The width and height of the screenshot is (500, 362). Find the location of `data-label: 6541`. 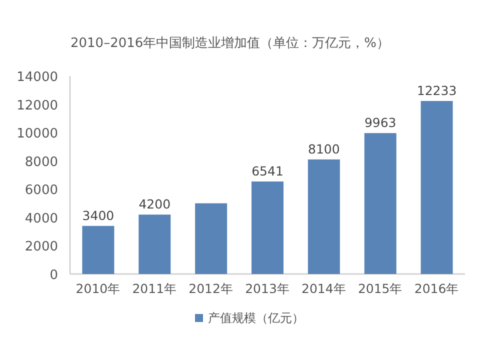

data-label: 6541 is located at coordinates (268, 170).